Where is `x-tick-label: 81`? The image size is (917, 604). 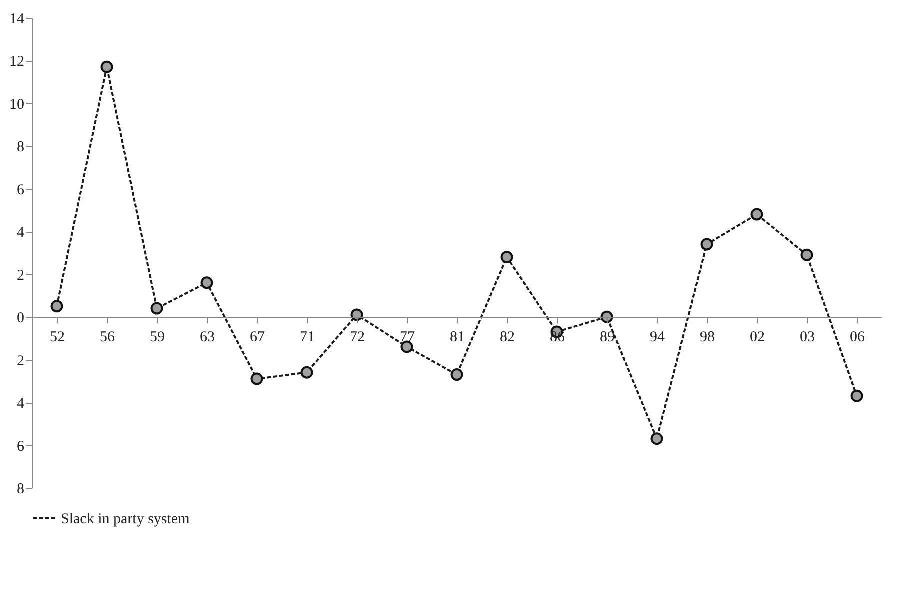 x-tick-label: 81 is located at coordinates (457, 338).